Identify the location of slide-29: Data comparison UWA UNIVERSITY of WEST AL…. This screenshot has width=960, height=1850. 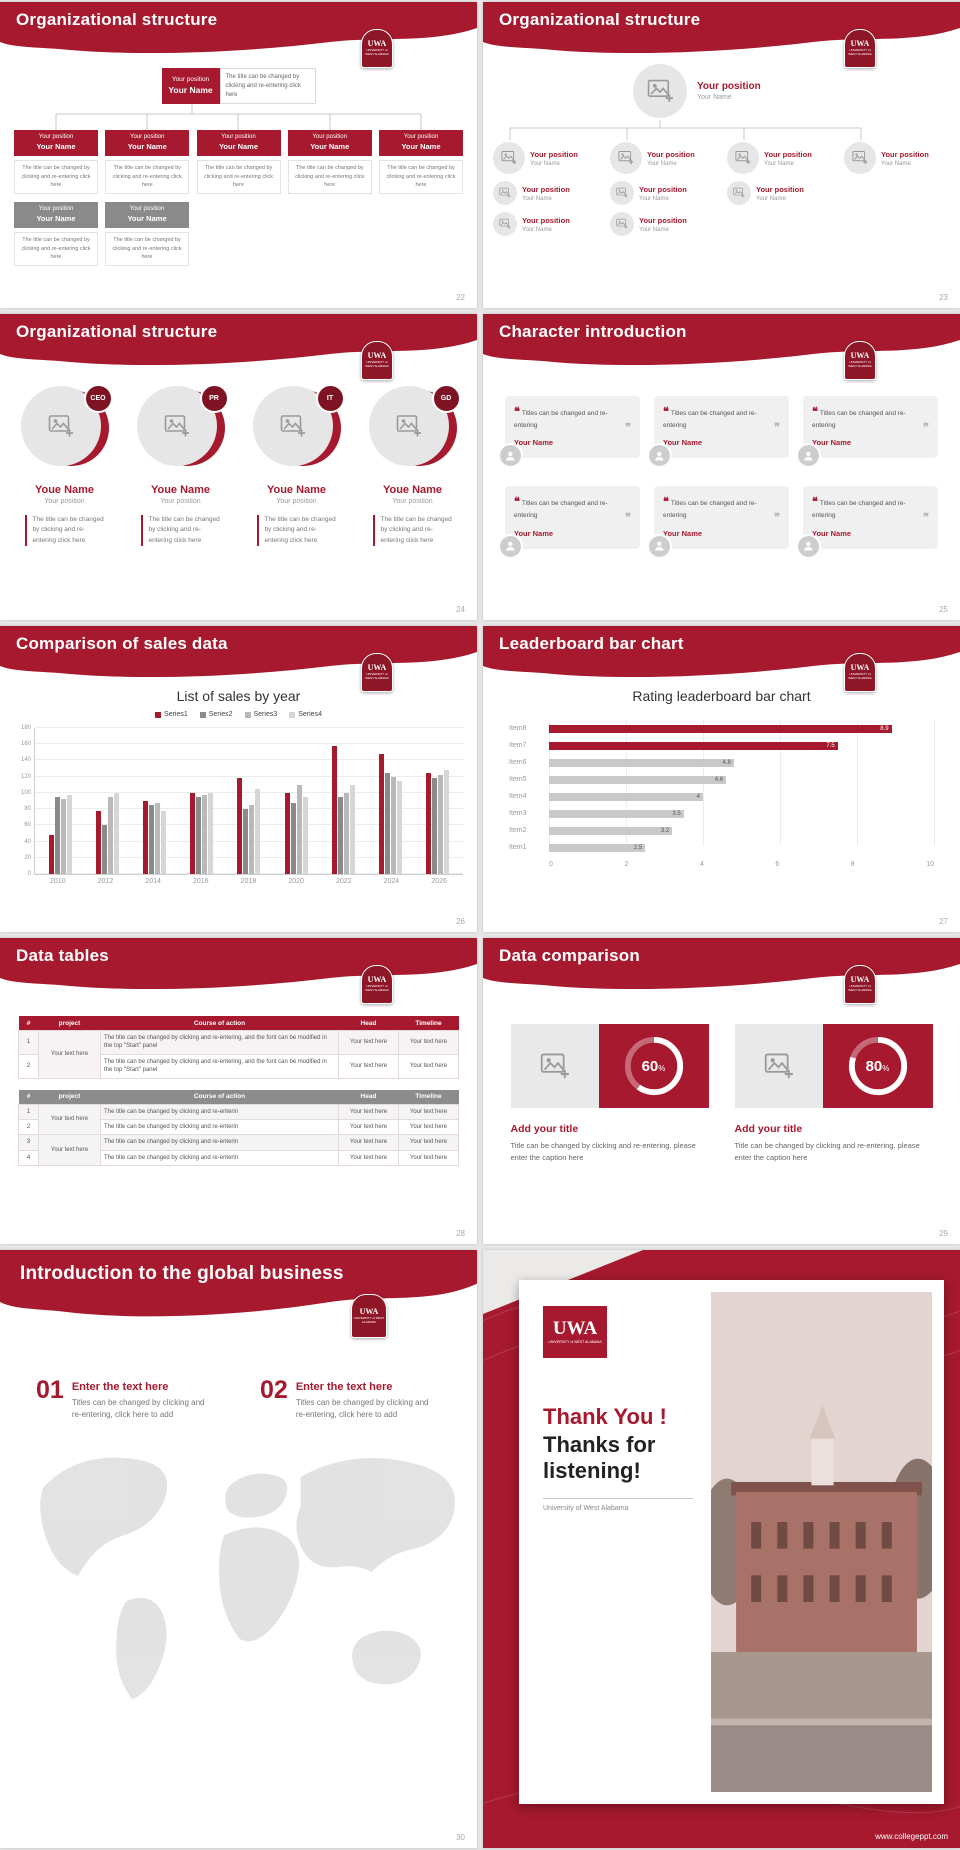
(721, 1091).